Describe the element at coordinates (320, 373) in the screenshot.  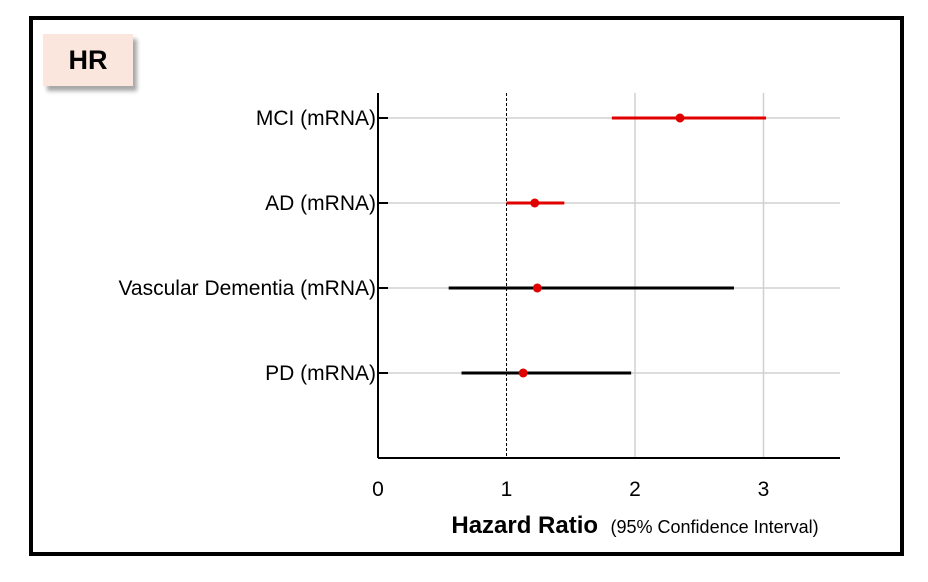
I see `category-label: PD (mRNA)` at that location.